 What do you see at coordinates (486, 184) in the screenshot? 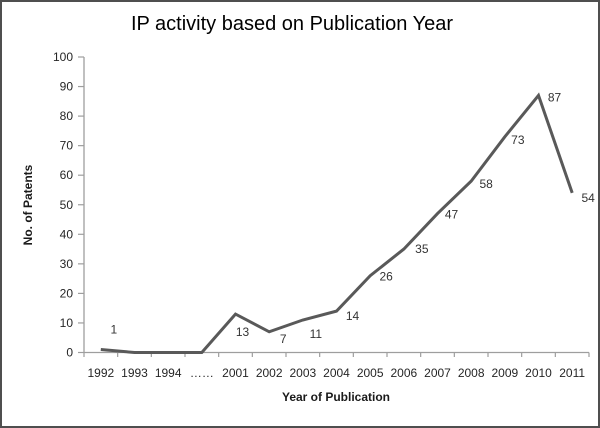
I see `data-label: 58` at bounding box center [486, 184].